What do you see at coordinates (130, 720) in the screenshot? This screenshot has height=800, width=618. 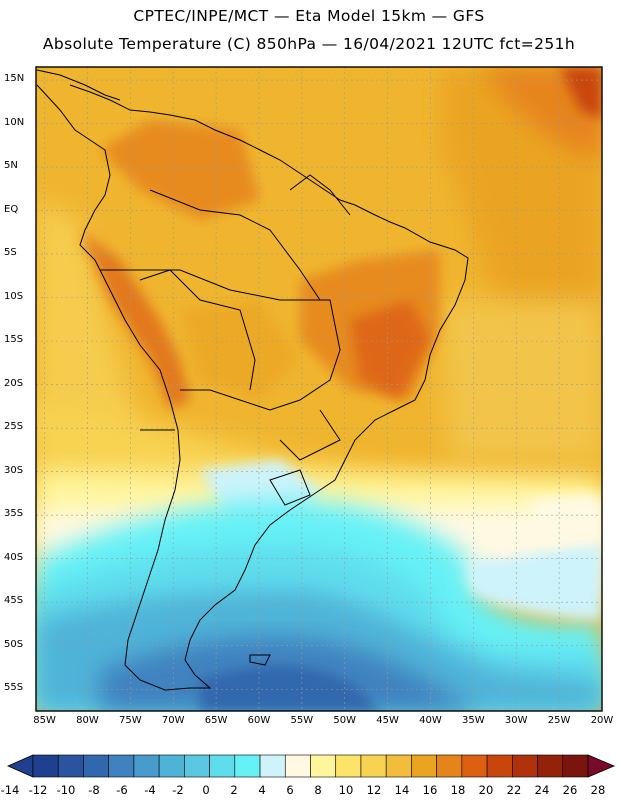 I see `lon-label: 75W` at bounding box center [130, 720].